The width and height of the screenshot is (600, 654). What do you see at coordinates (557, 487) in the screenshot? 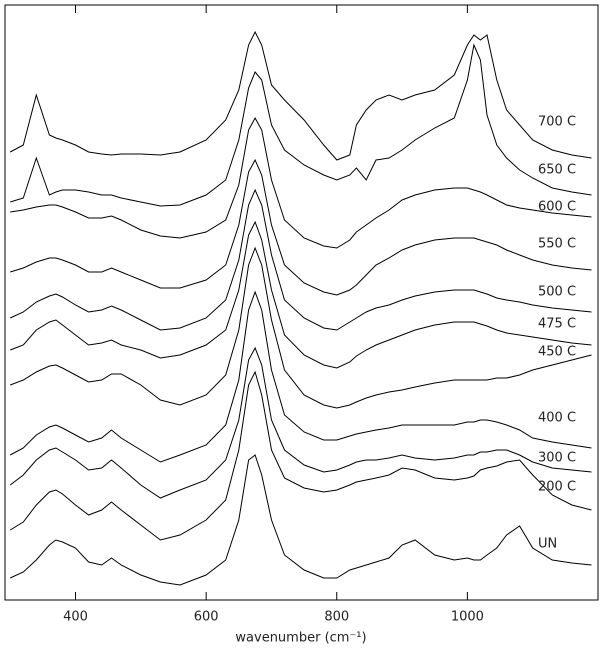
I see `series-label: 200 C` at bounding box center [557, 487].